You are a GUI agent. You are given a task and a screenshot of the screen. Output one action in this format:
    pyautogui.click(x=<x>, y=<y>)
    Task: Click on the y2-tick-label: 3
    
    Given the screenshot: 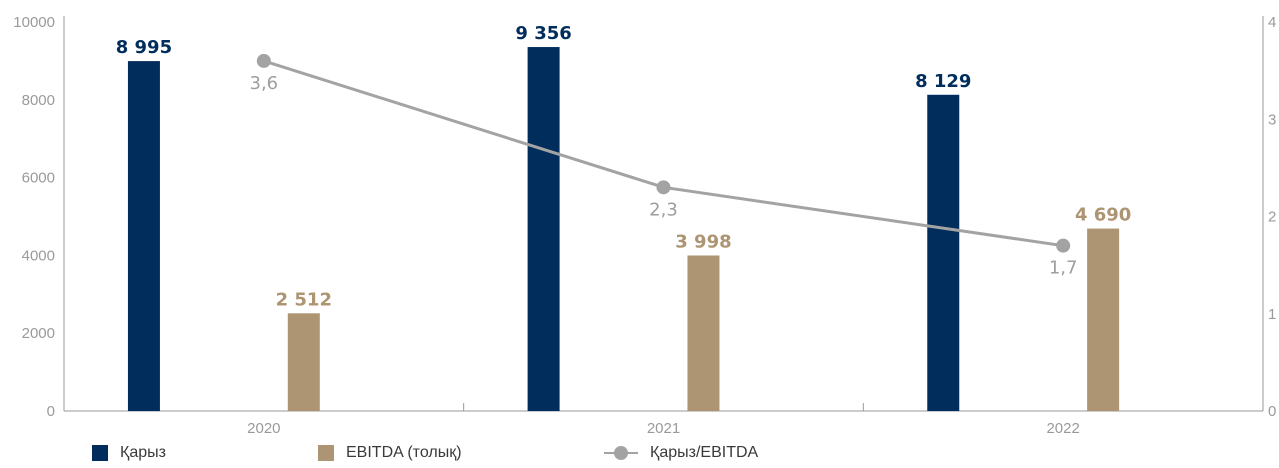 What is the action you would take?
    pyautogui.click(x=1272, y=119)
    